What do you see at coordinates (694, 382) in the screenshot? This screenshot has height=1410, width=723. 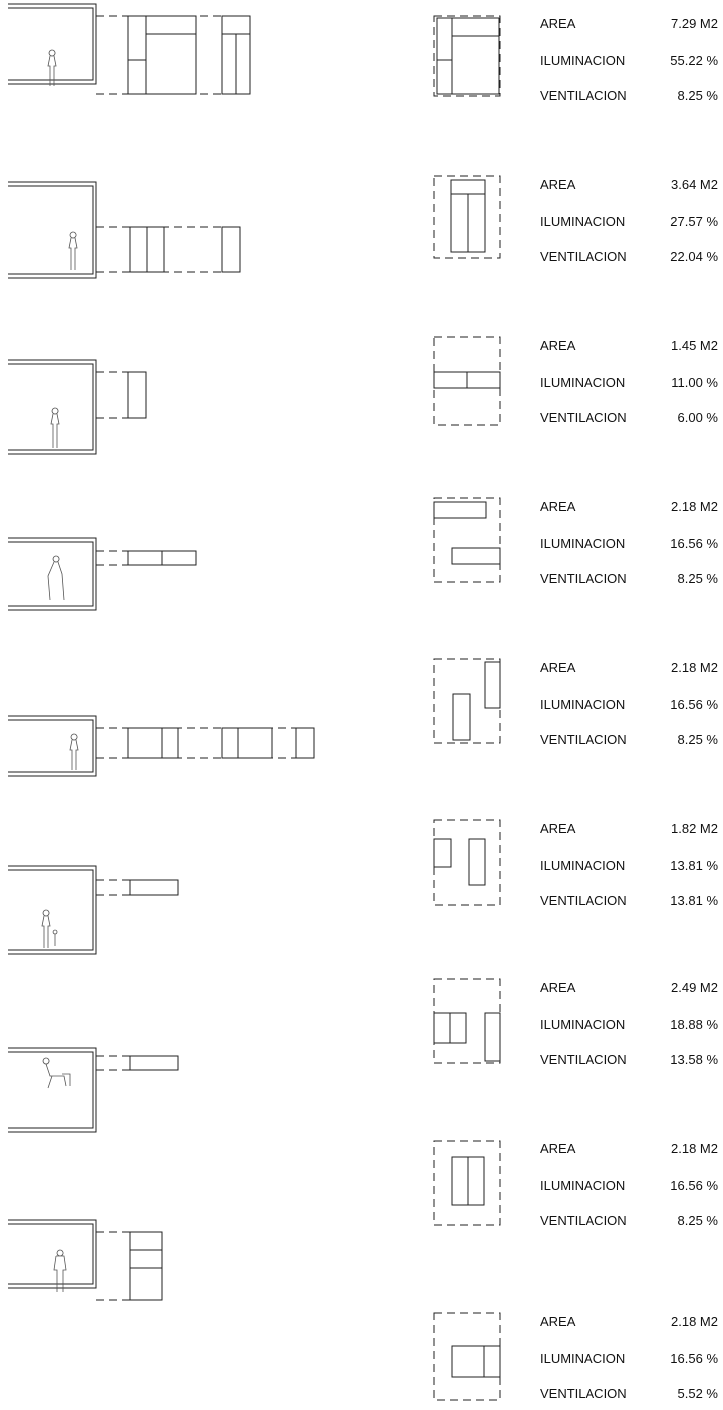 I see `metric-value: 11.00 %` at bounding box center [694, 382].